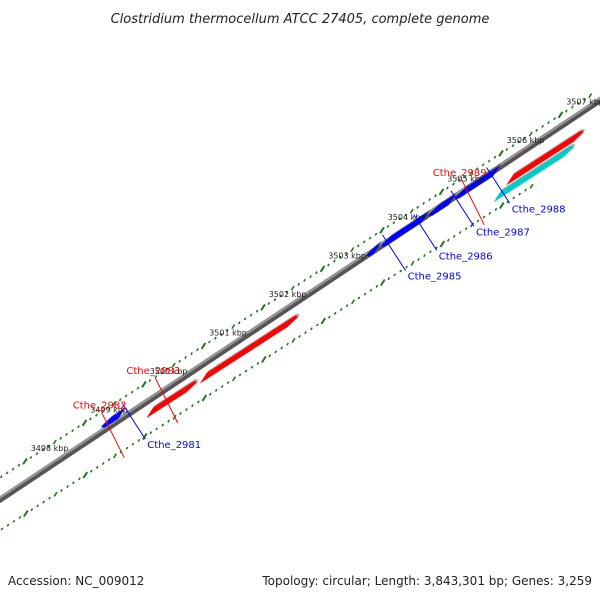 This screenshot has width=600, height=600. I want to click on coordinate-label: 3502 kbp, so click(288, 294).